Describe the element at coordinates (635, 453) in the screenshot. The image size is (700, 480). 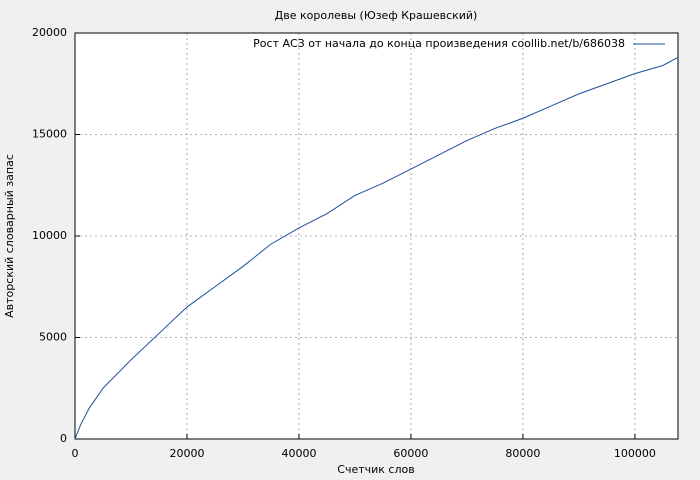
I see `x-tick-label: 100000` at that location.